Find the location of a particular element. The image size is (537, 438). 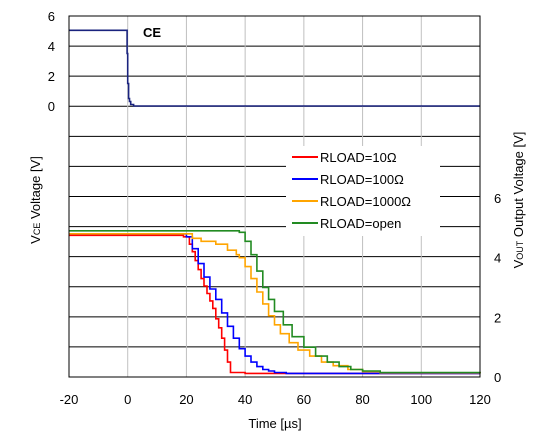

ce-annotation: CE is located at coordinates (152, 32).